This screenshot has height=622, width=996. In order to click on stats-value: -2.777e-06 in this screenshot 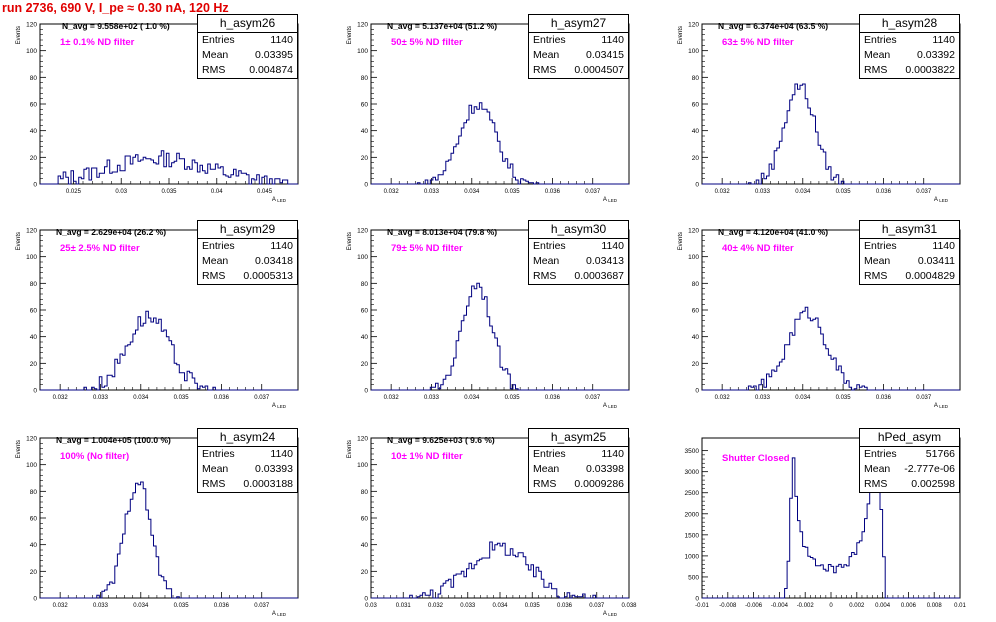, I will do `click(929, 469)`.